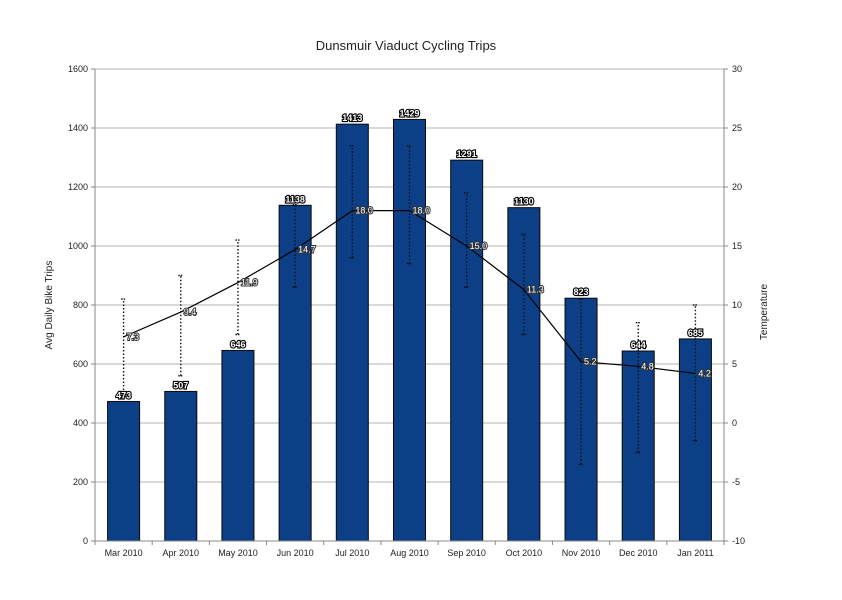  Describe the element at coordinates (737, 128) in the screenshot. I see `y2-tick-label: 25` at that location.